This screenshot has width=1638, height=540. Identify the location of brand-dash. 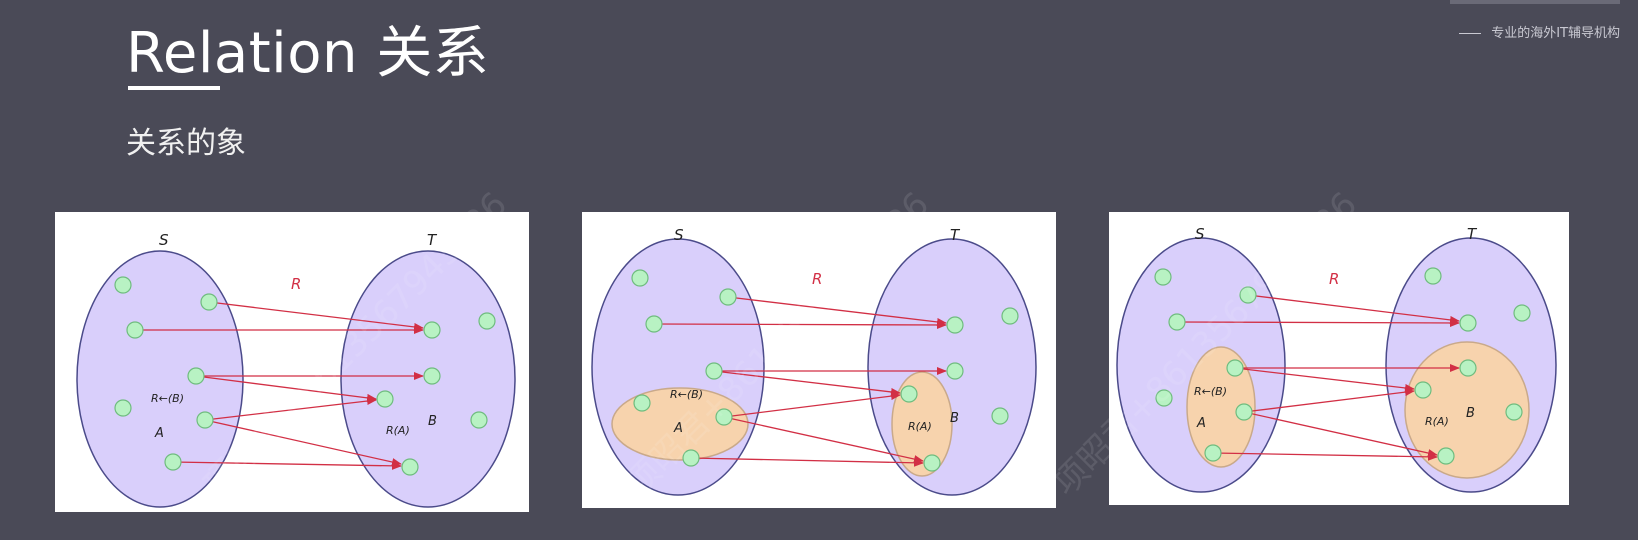
(1470, 33).